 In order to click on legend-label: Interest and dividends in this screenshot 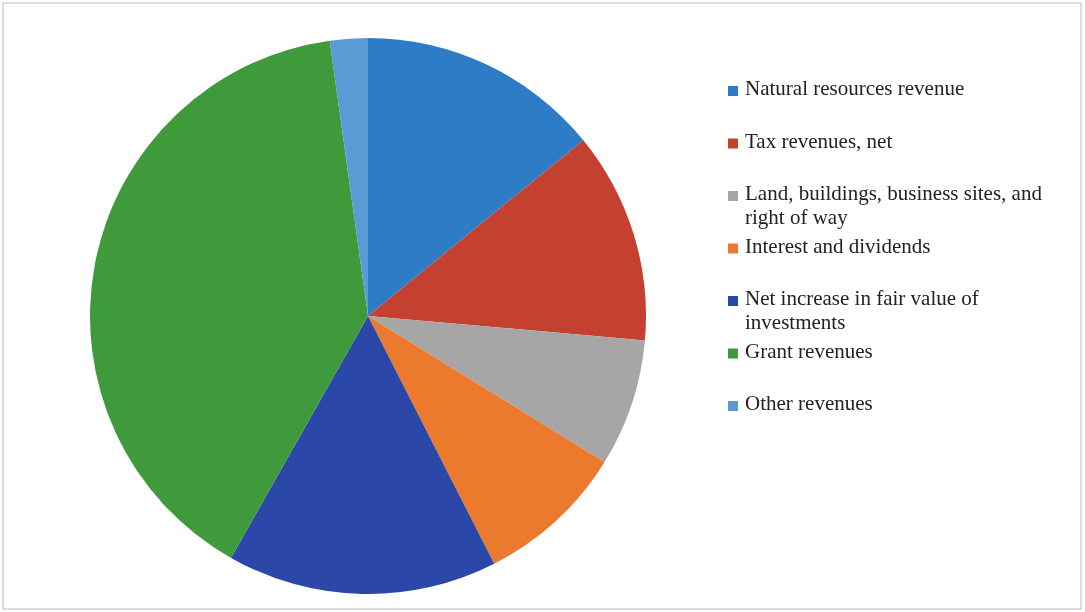, I will do `click(838, 245)`.